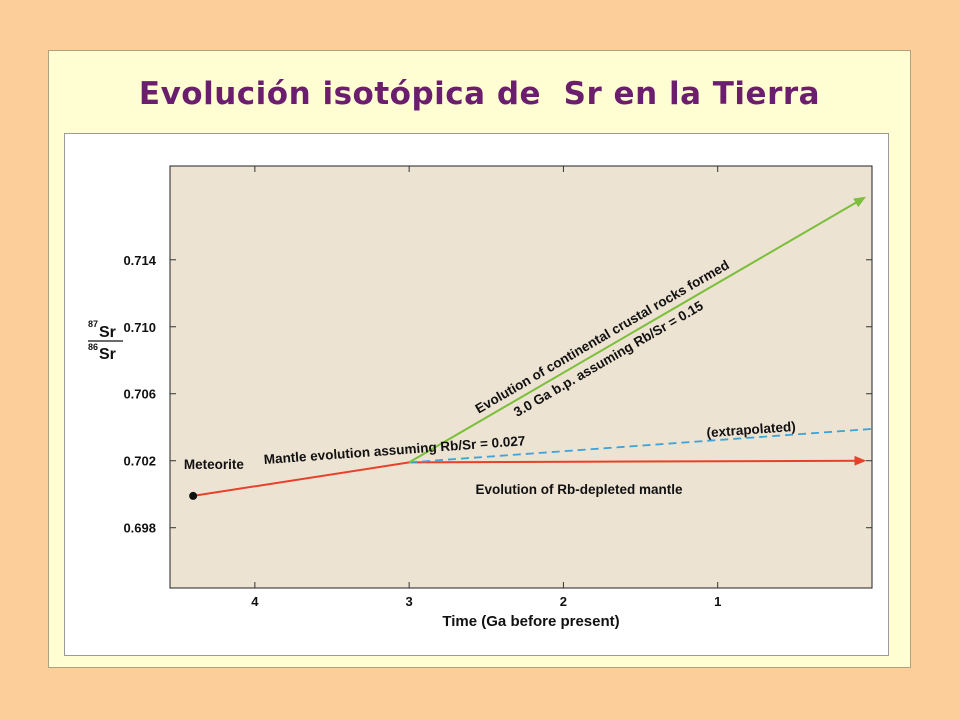 This screenshot has height=720, width=960. I want to click on slide-title: Evolución isotópica de Sr en la Tierra, so click(479, 94).